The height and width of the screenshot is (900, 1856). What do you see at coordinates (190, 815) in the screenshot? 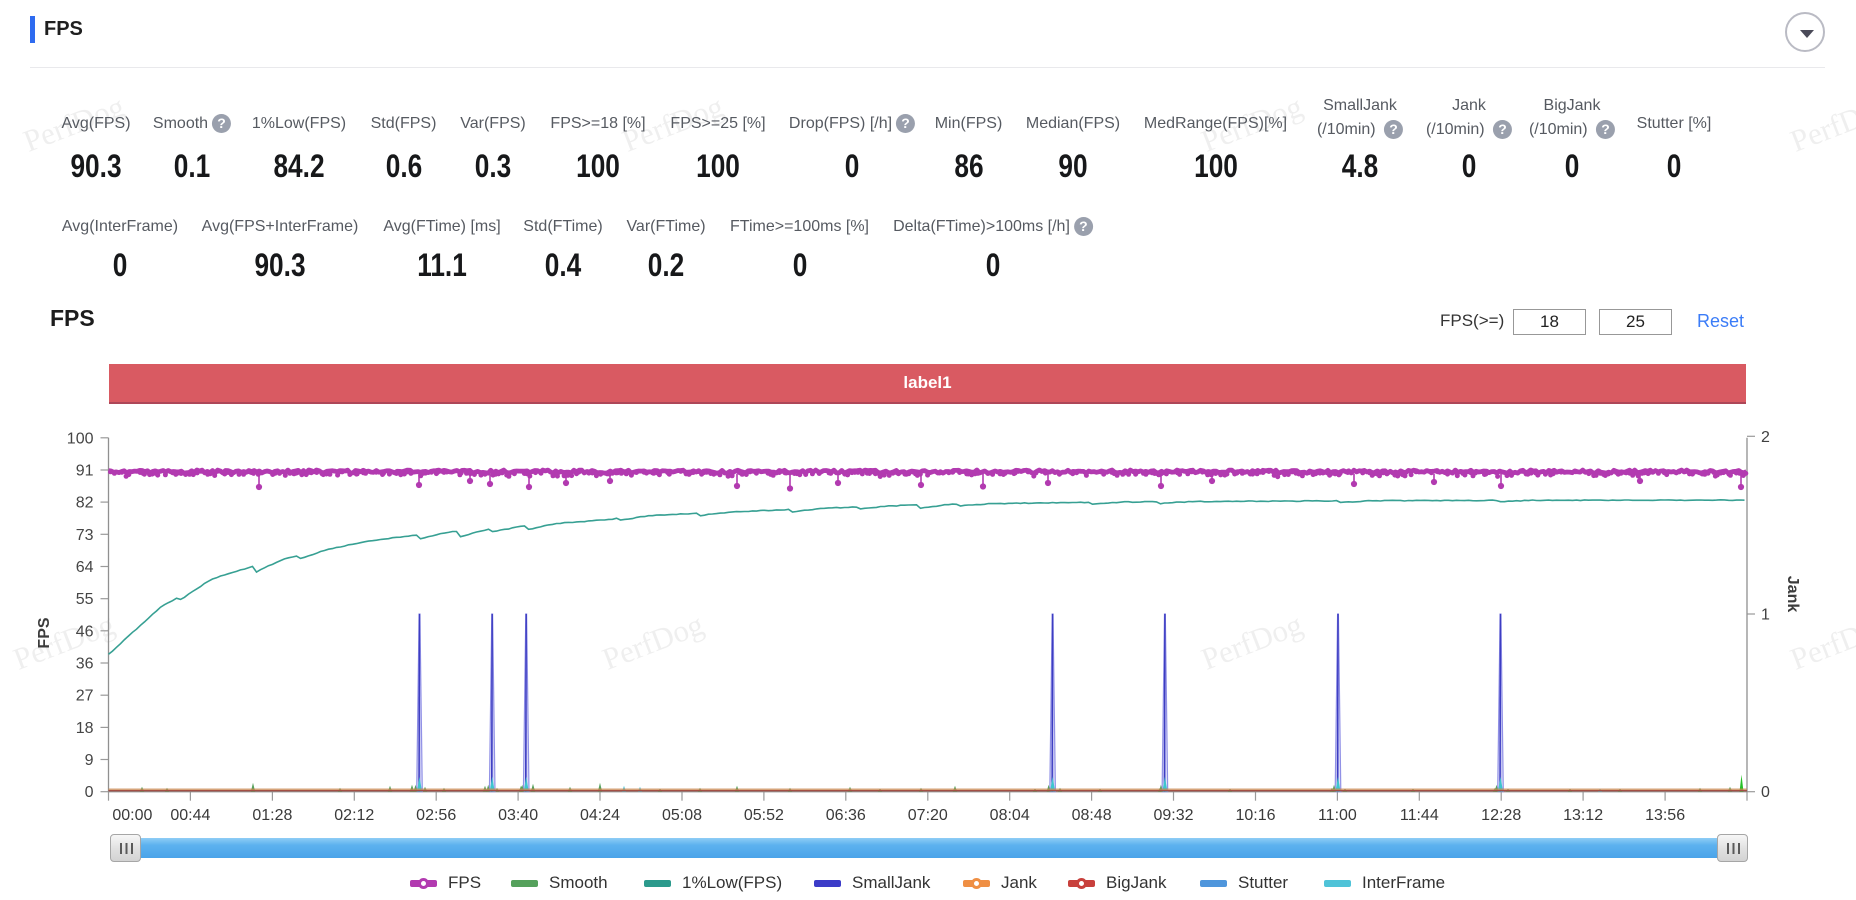
I see `svg-text: 00:44` at bounding box center [190, 815].